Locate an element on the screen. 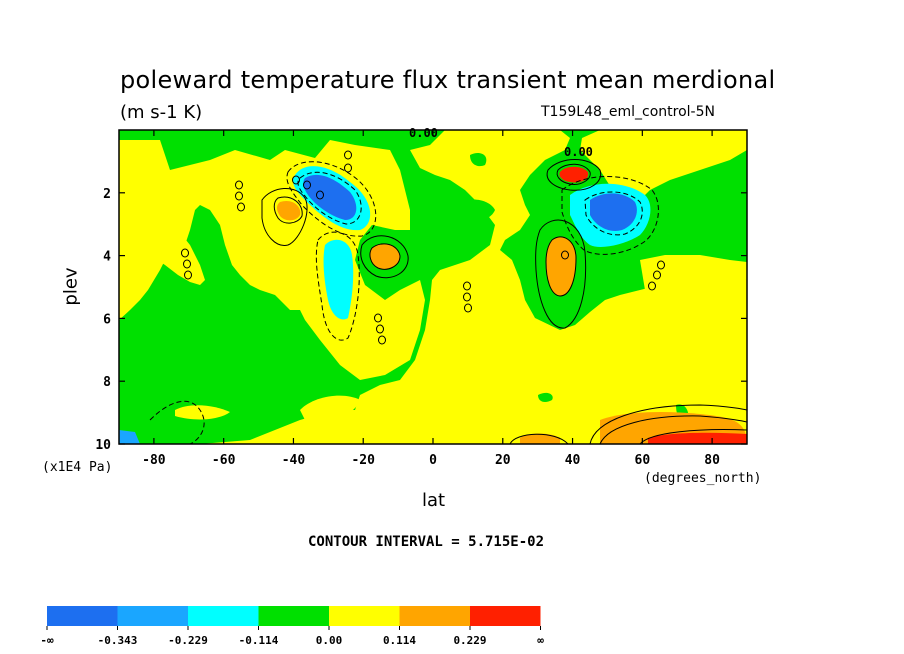 The image size is (904, 654). x-tick-label: 80 is located at coordinates (712, 460).